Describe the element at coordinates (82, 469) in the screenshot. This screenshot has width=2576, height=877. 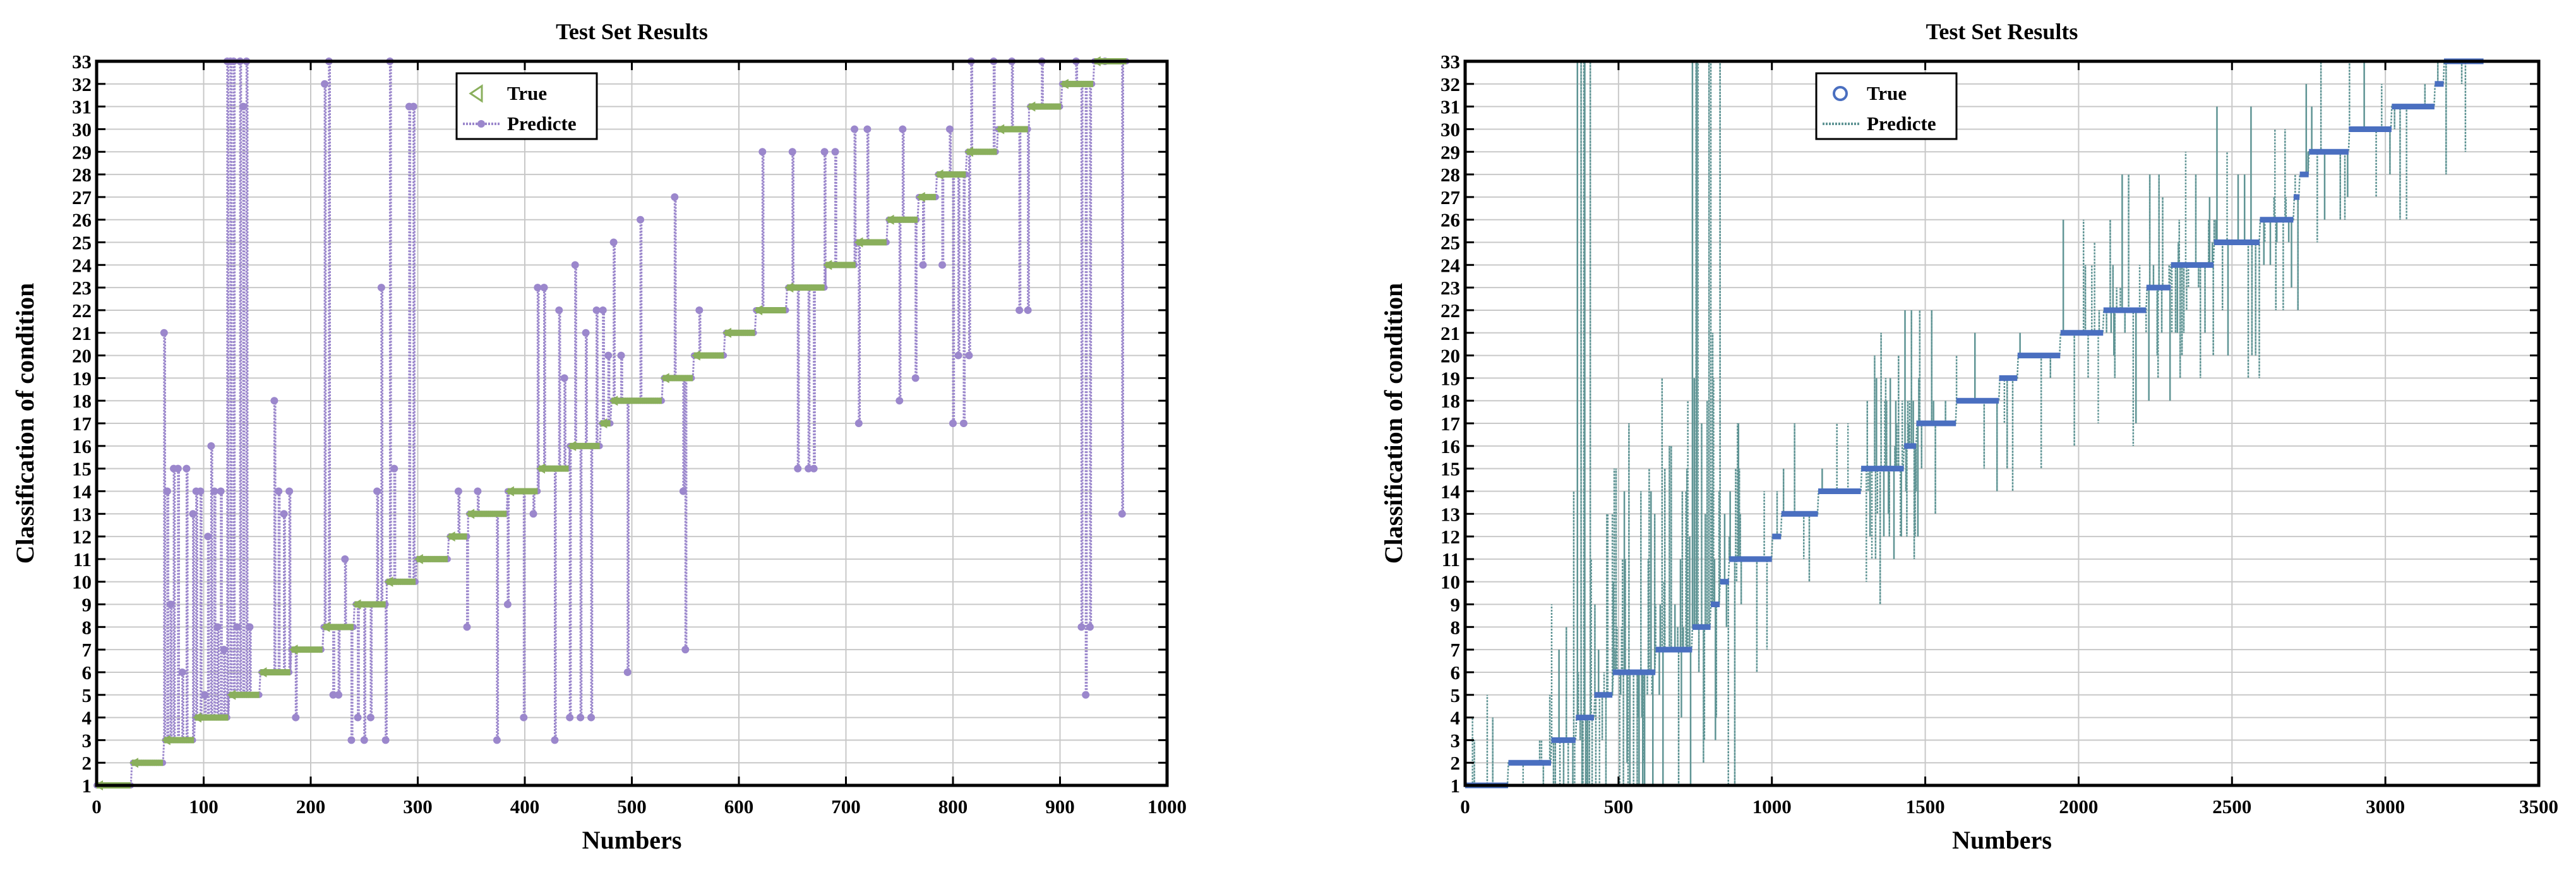
I see `chart0-y-tick-label: 15` at that location.